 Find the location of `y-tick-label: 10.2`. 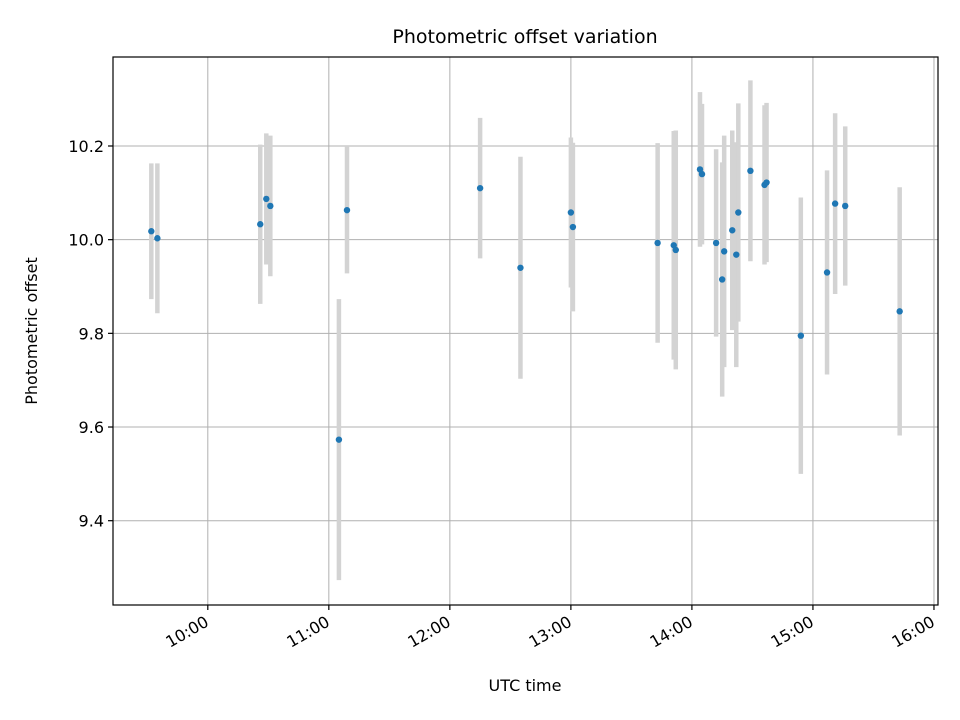

y-tick-label: 10.2 is located at coordinates (86, 146).